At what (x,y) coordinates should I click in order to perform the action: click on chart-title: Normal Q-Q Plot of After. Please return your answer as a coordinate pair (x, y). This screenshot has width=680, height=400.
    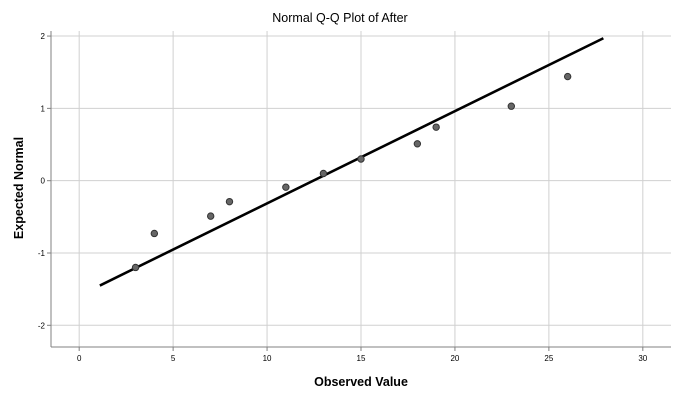
    Looking at the image, I should click on (339, 18).